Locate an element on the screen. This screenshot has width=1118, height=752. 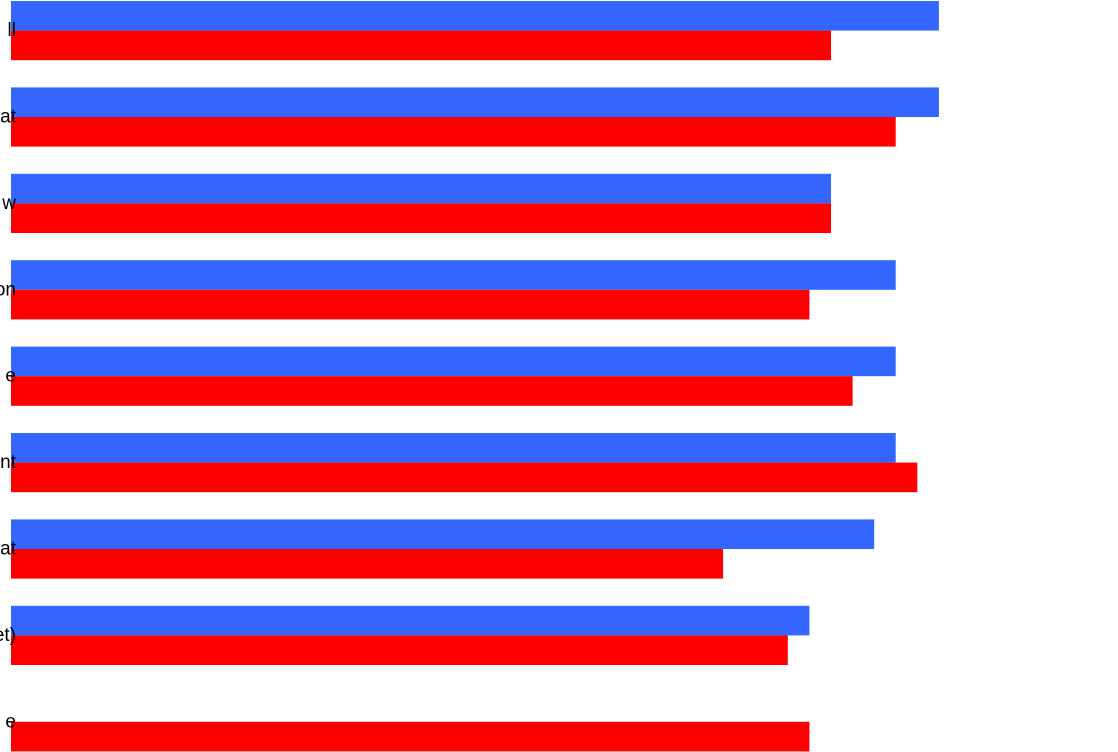
y-tick-label: on is located at coordinates (8, 289).